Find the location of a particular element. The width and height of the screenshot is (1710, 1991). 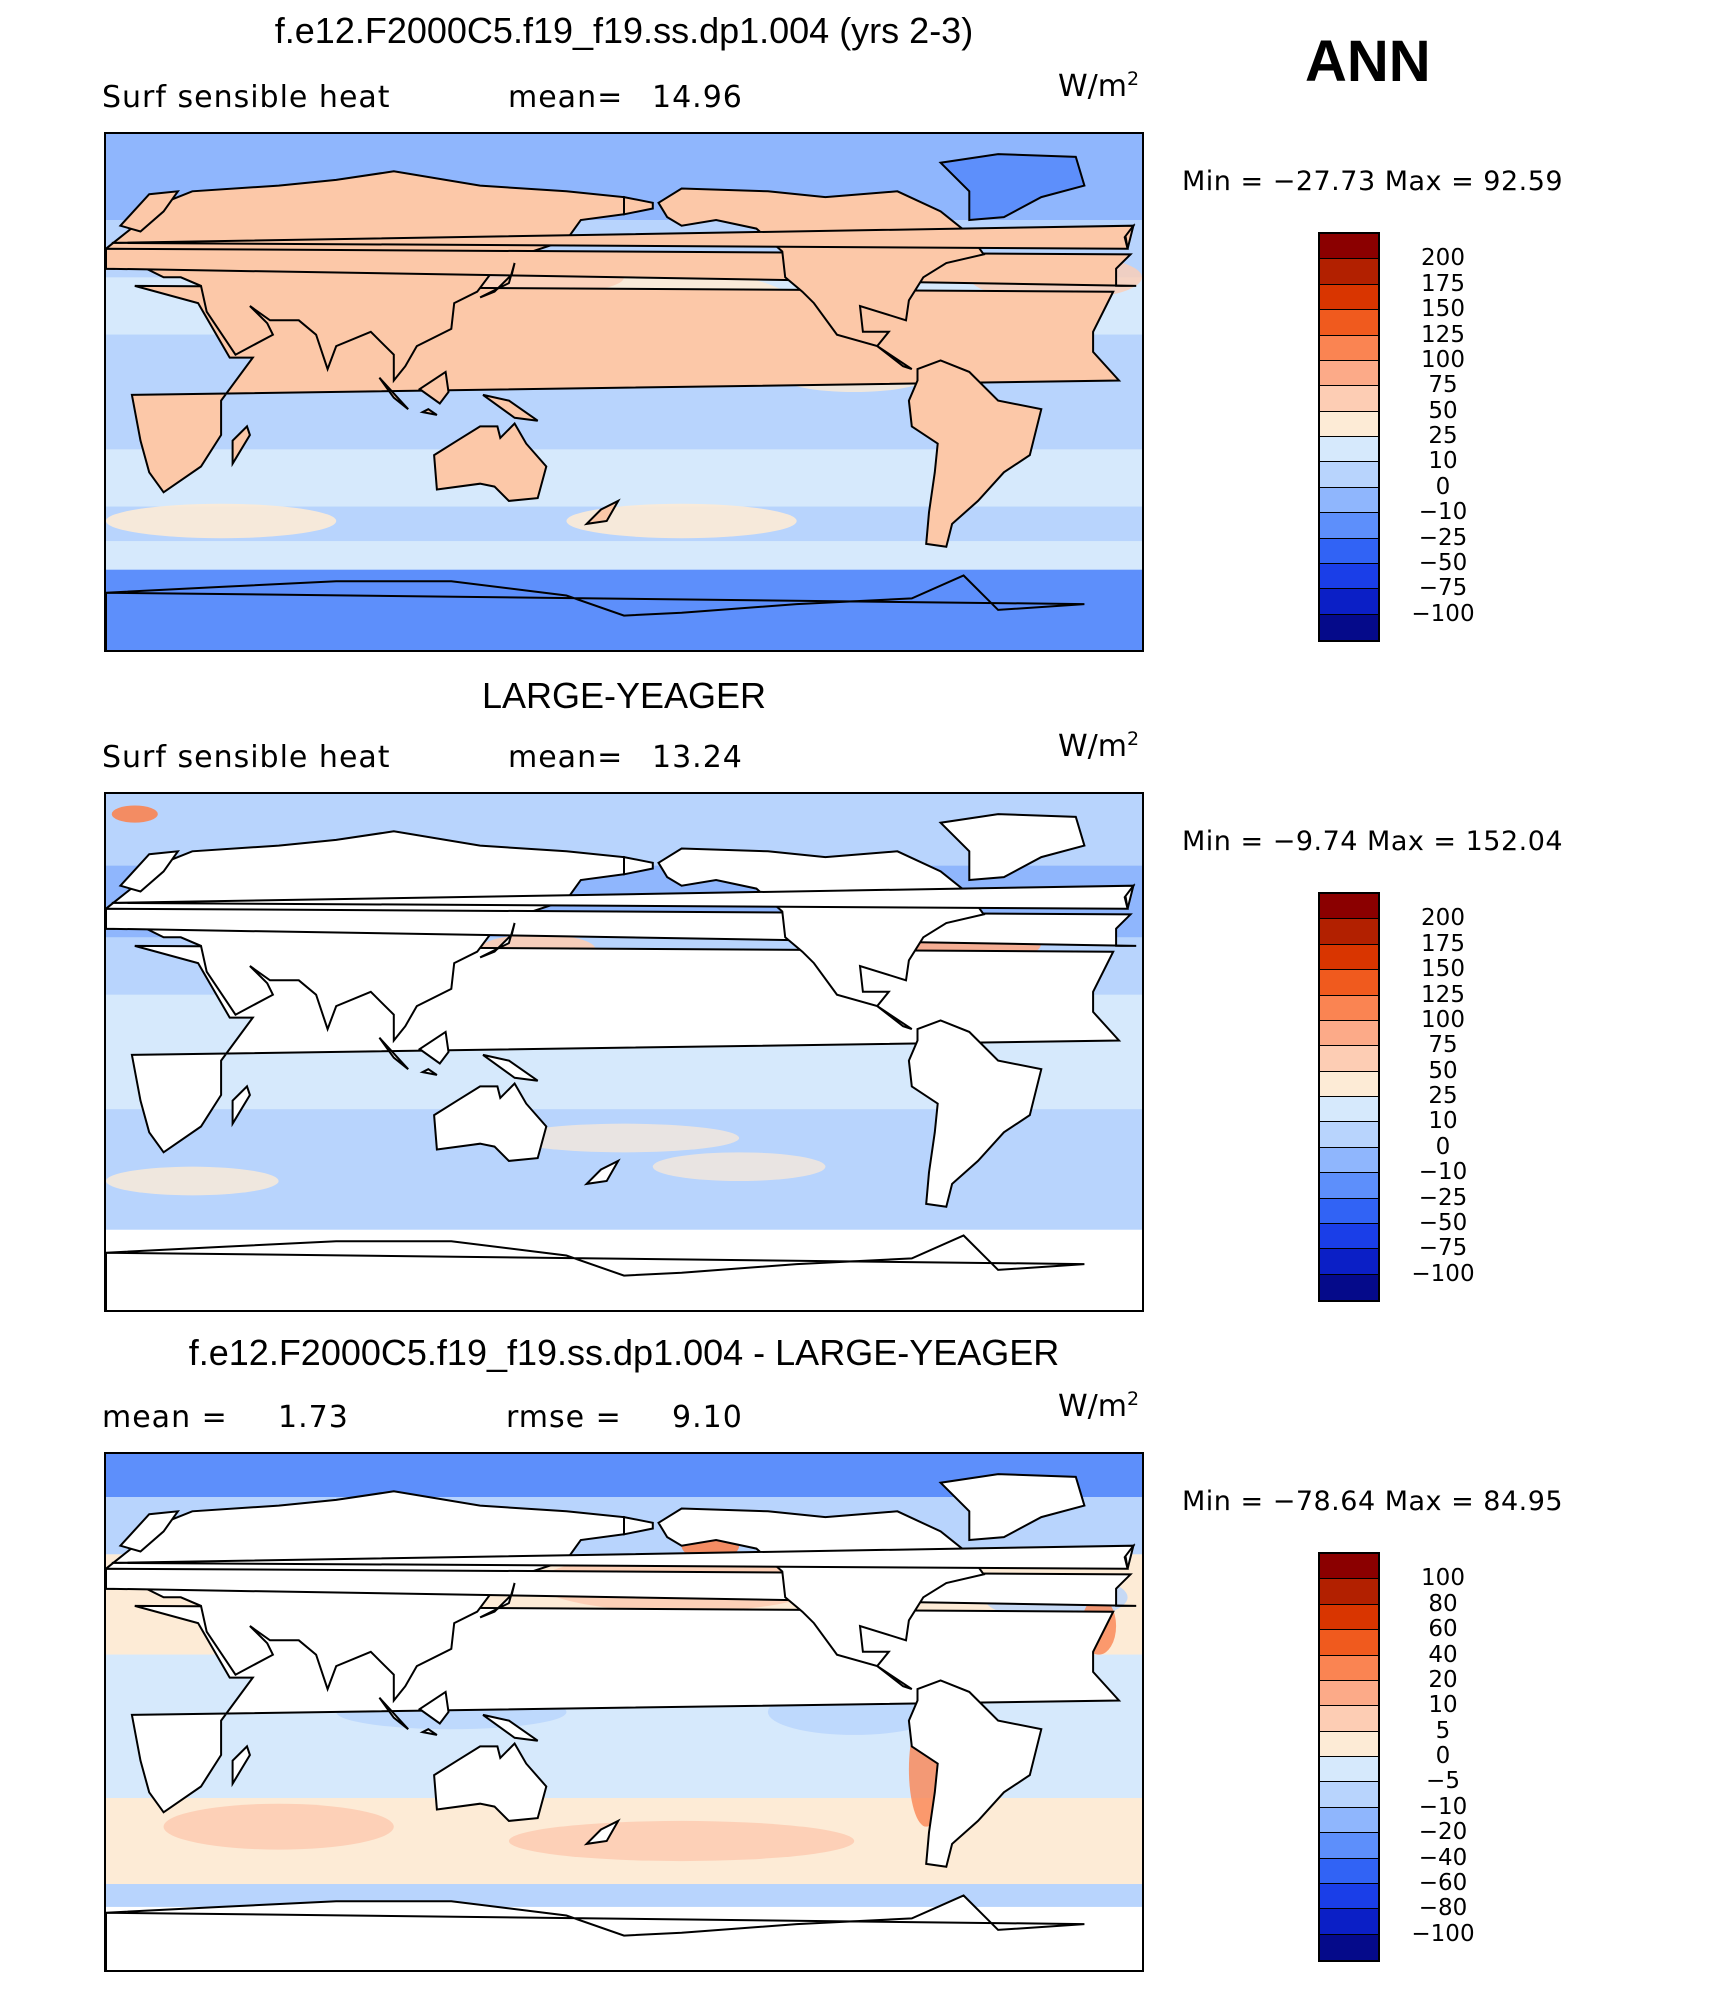

panel-1-mean-label: mean= is located at coordinates (566, 97).